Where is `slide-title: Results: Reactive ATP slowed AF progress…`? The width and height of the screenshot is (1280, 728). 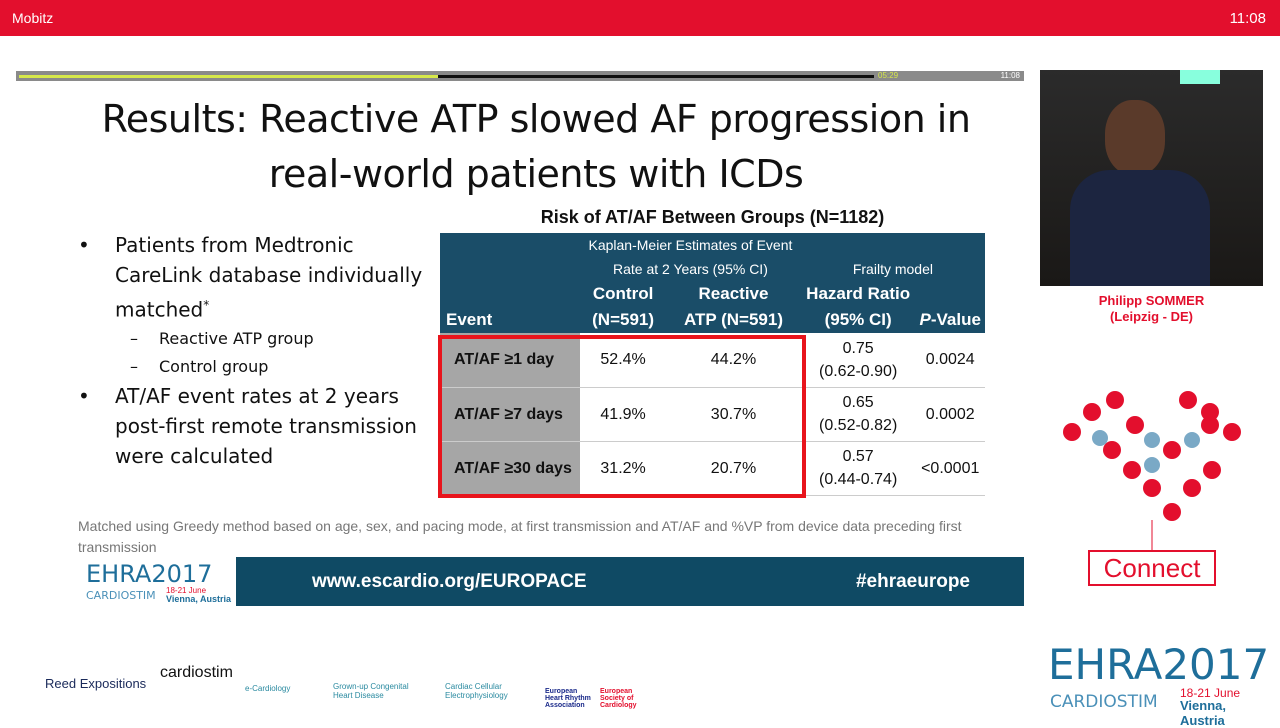 slide-title: Results: Reactive ATP slowed AF progress… is located at coordinates (536, 147).